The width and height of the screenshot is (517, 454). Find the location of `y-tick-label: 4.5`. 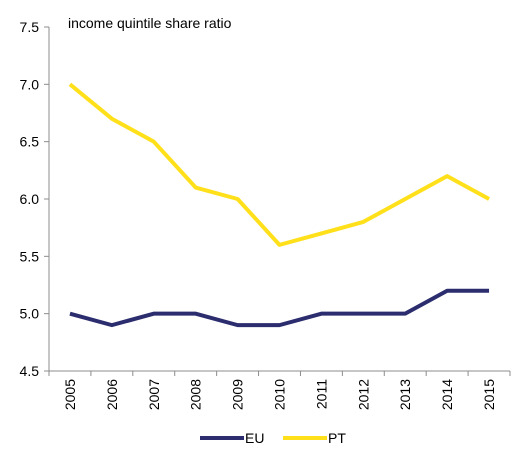

y-tick-label: 4.5 is located at coordinates (30, 371).